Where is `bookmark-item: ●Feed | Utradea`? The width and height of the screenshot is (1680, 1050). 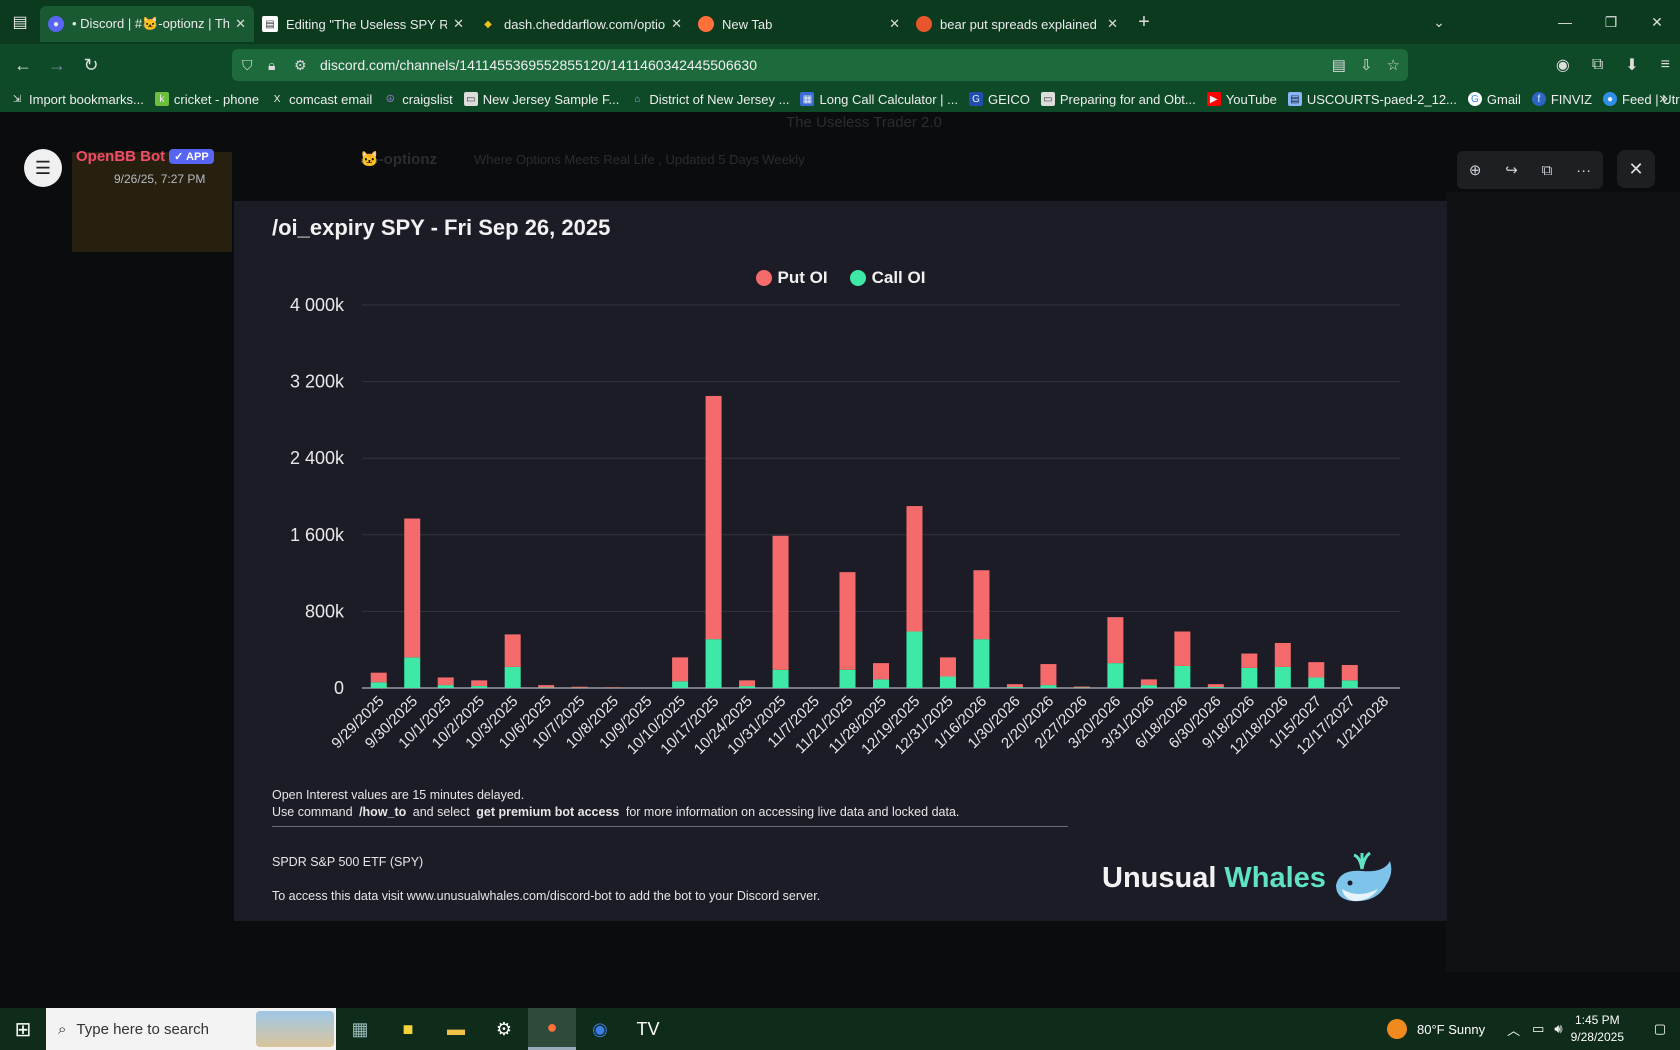
bookmark-item: ●Feed | Utradea is located at coordinates (1641, 99).